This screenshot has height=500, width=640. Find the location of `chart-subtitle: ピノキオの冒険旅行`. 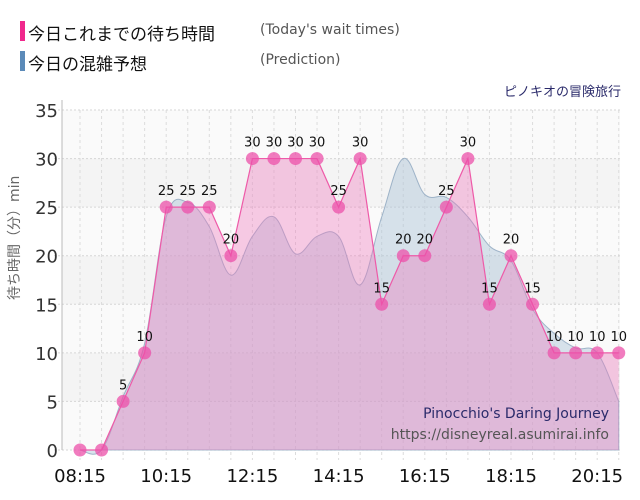

chart-subtitle: ピノキオの冒険旅行 is located at coordinates (562, 92).